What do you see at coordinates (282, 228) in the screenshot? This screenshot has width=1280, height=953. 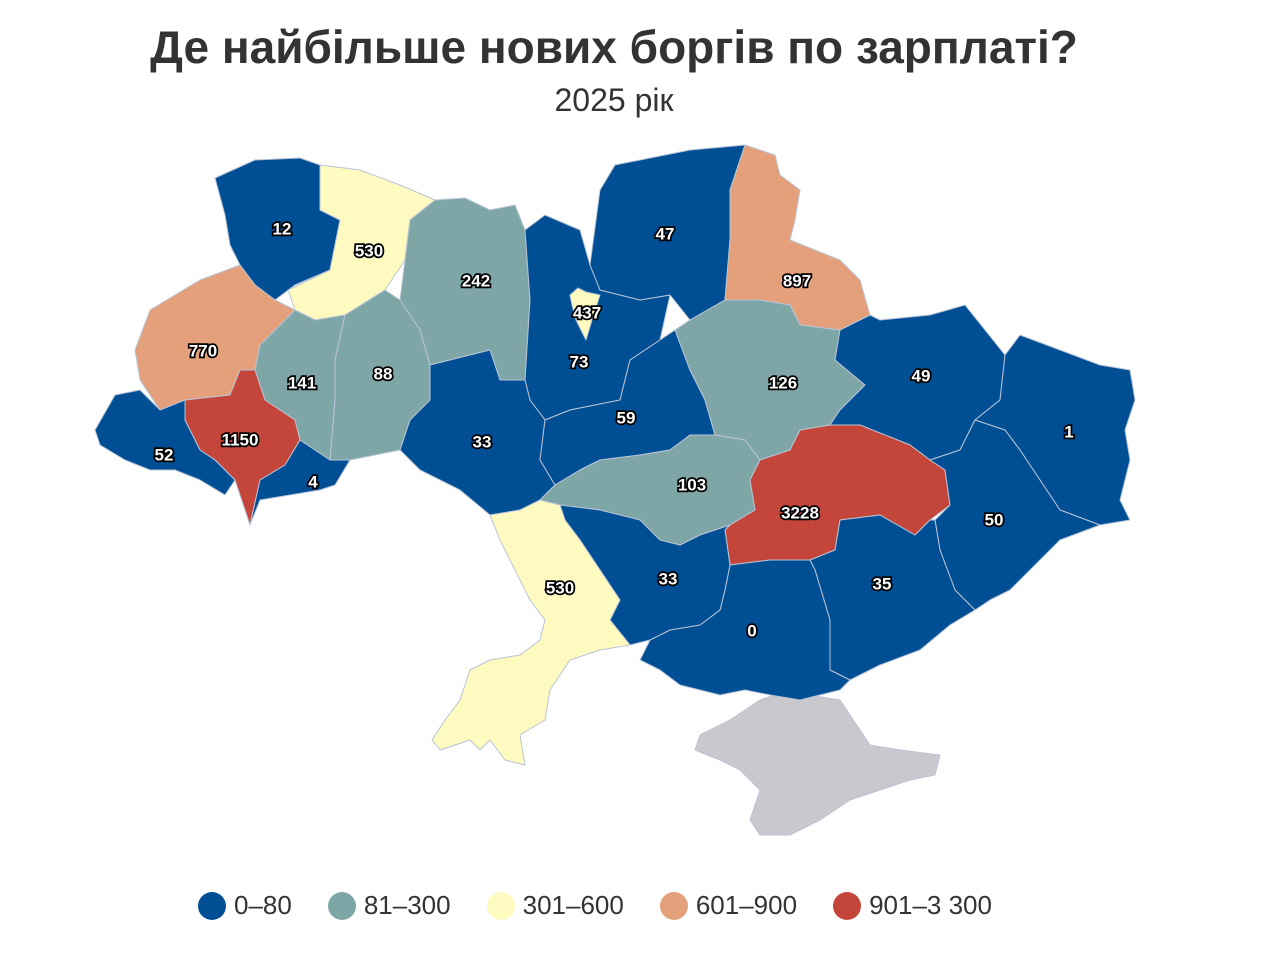 I see `region-value-label: 12` at bounding box center [282, 228].